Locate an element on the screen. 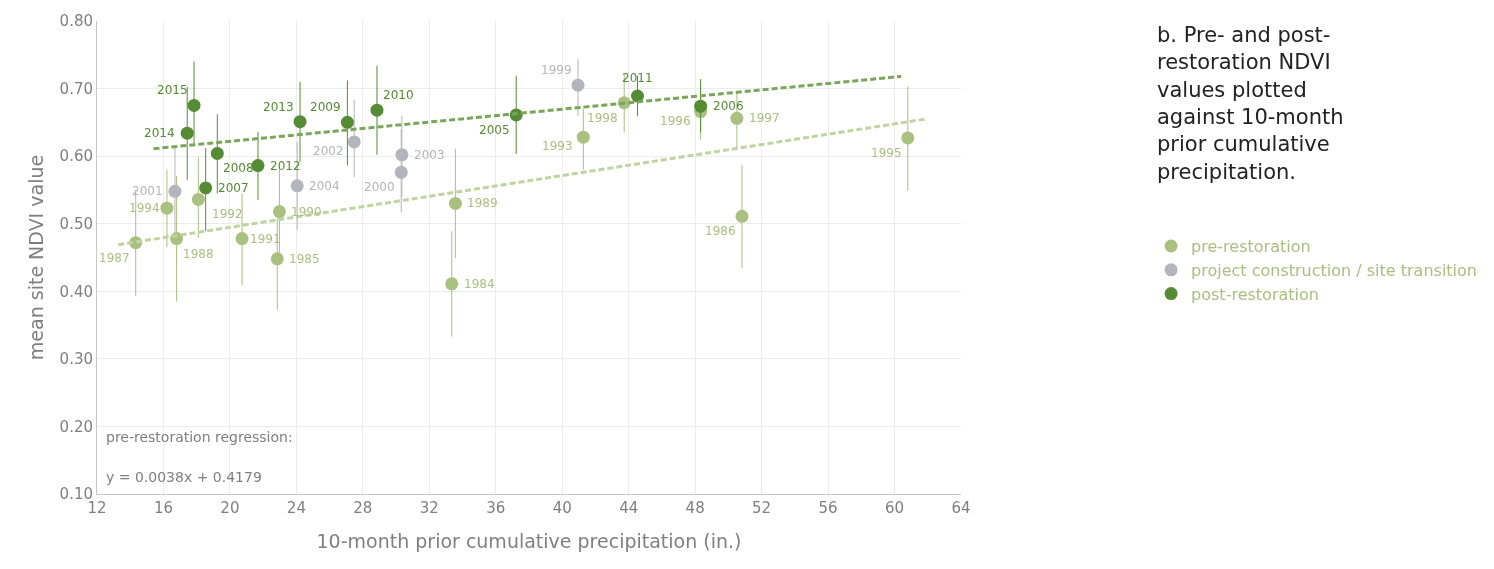  x-tick-label: 28 is located at coordinates (363, 508).